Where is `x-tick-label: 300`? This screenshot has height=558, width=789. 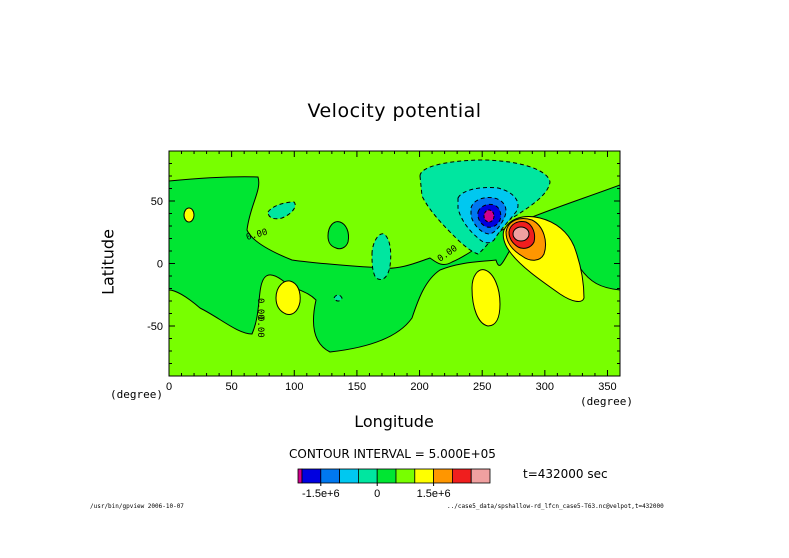
x-tick-label: 300 is located at coordinates (545, 387).